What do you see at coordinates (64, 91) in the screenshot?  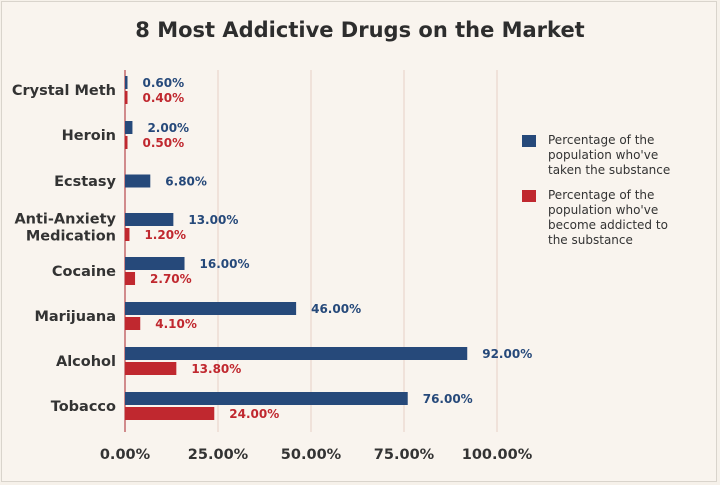 I see `category-label: Crystal Meth` at bounding box center [64, 91].